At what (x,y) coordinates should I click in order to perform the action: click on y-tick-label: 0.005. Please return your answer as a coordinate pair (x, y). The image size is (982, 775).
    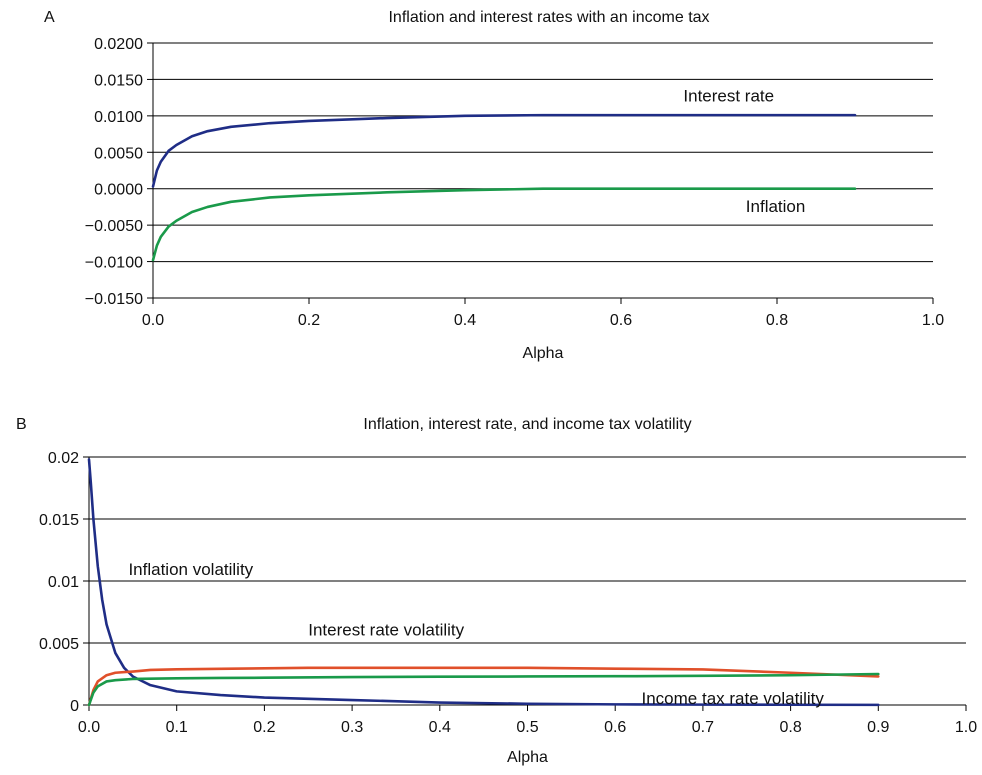
    Looking at the image, I should click on (59, 644).